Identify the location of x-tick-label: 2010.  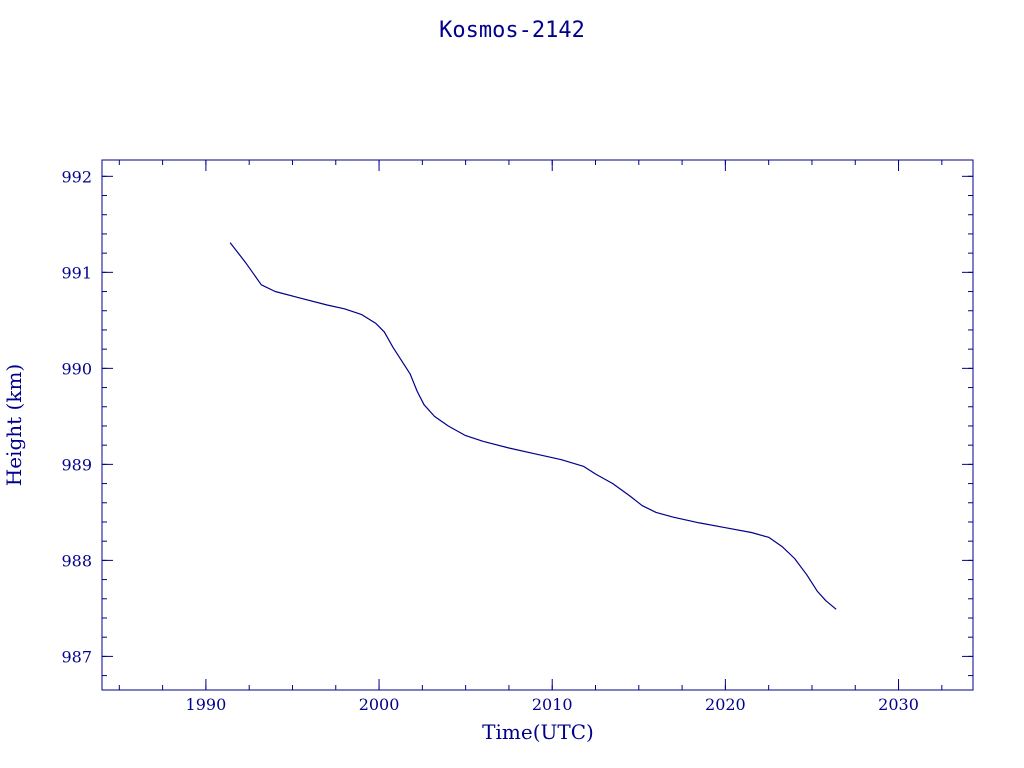
(552, 704).